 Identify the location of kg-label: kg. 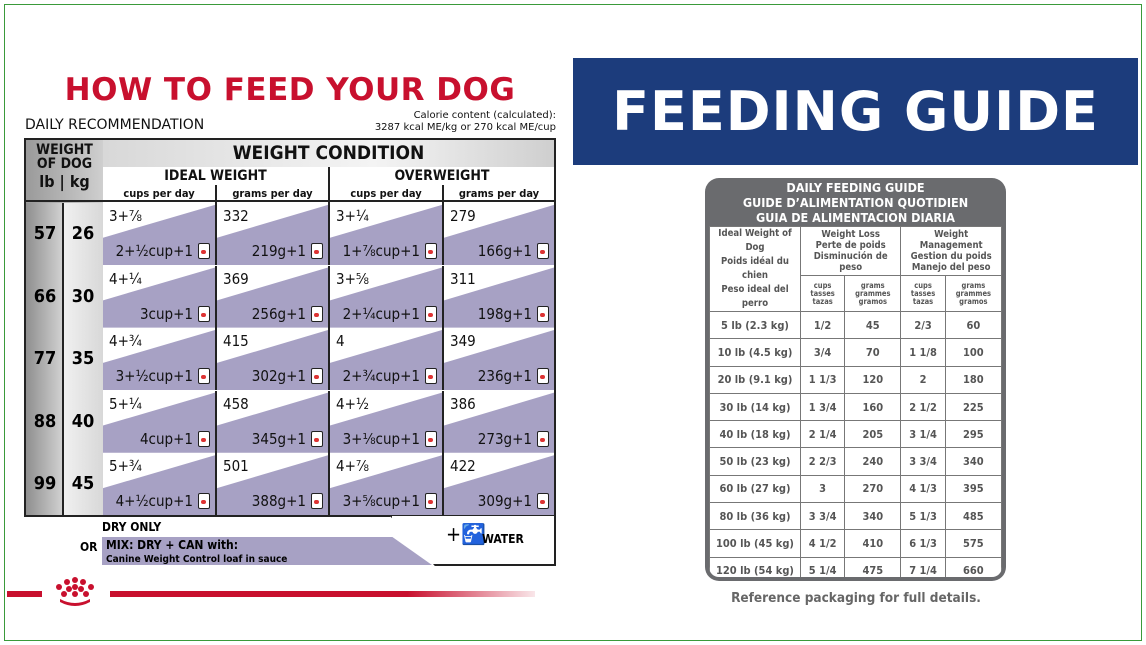
(79, 181).